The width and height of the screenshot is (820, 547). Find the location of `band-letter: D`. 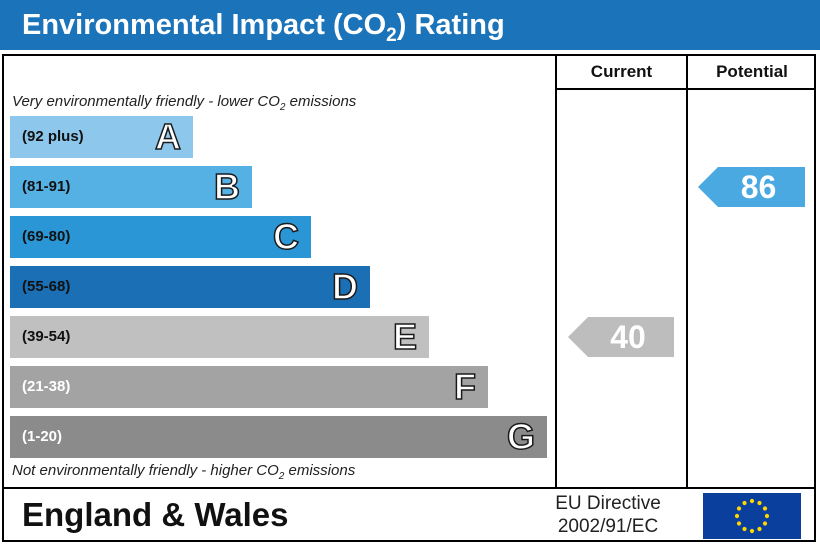

band-letter: D is located at coordinates (345, 286).